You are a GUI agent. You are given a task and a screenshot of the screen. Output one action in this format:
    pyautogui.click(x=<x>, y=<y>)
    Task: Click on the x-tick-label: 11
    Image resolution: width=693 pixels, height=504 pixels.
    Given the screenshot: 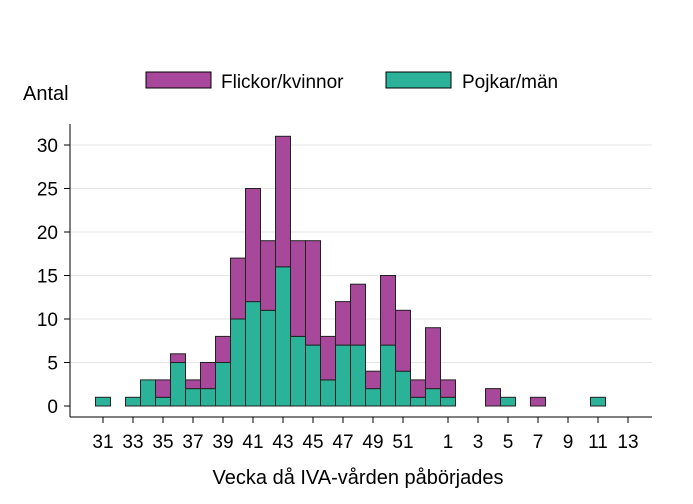 What is the action you would take?
    pyautogui.click(x=598, y=442)
    